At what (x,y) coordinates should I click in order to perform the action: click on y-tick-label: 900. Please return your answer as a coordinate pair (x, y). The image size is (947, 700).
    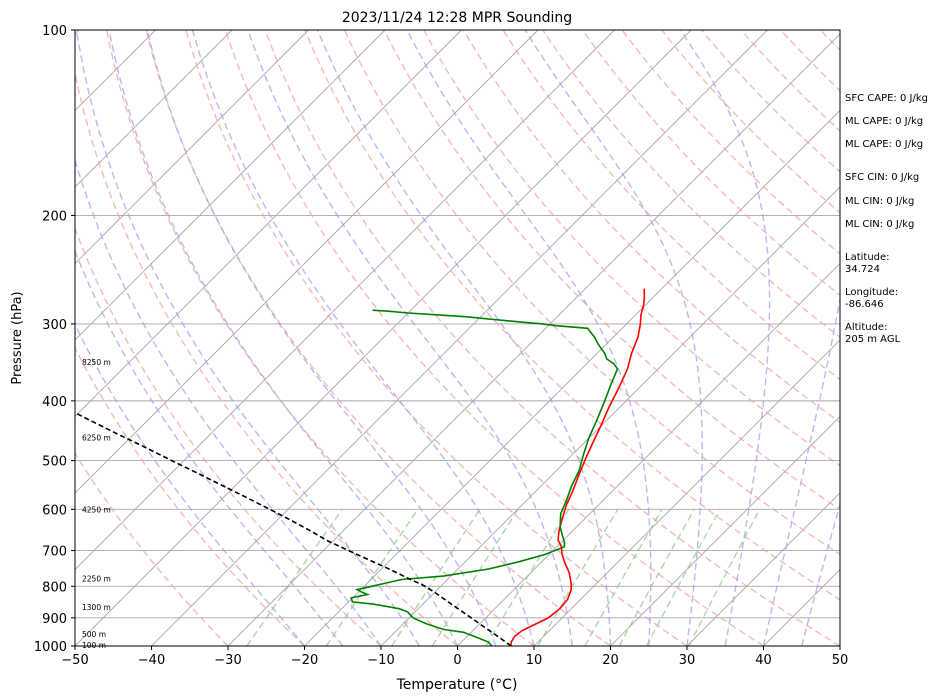
    Looking at the image, I should click on (54, 619).